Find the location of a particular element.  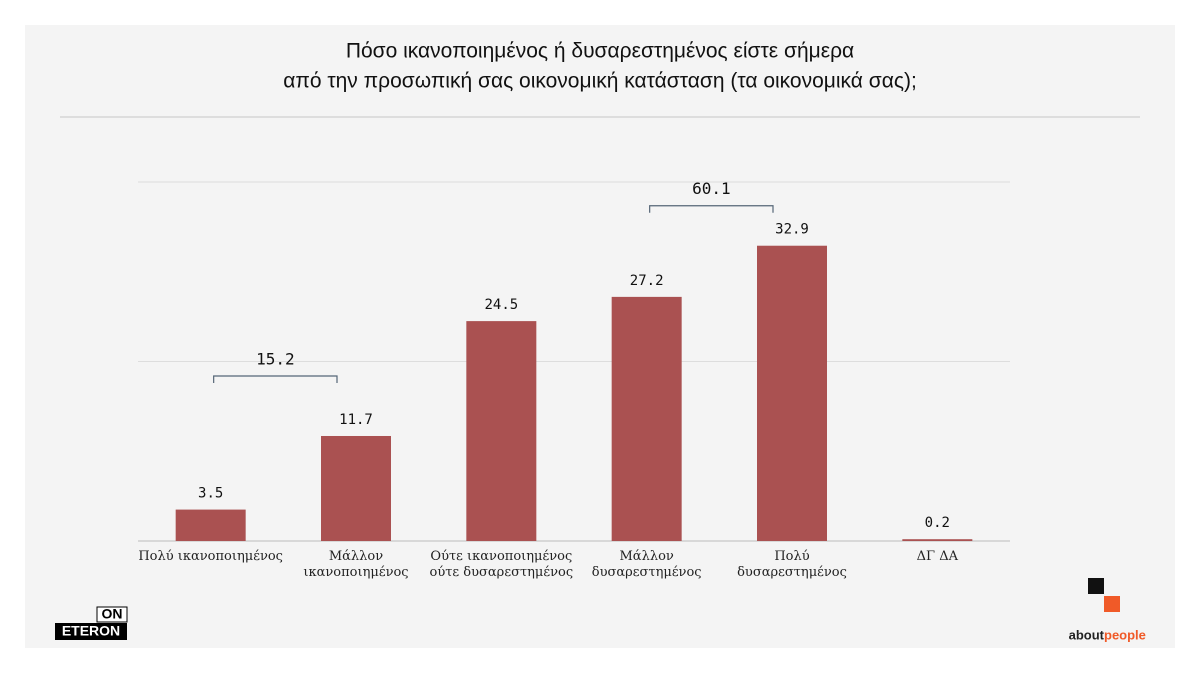

x-tick-label: Μάλλον ικανοποιημένος is located at coordinates (356, 564).